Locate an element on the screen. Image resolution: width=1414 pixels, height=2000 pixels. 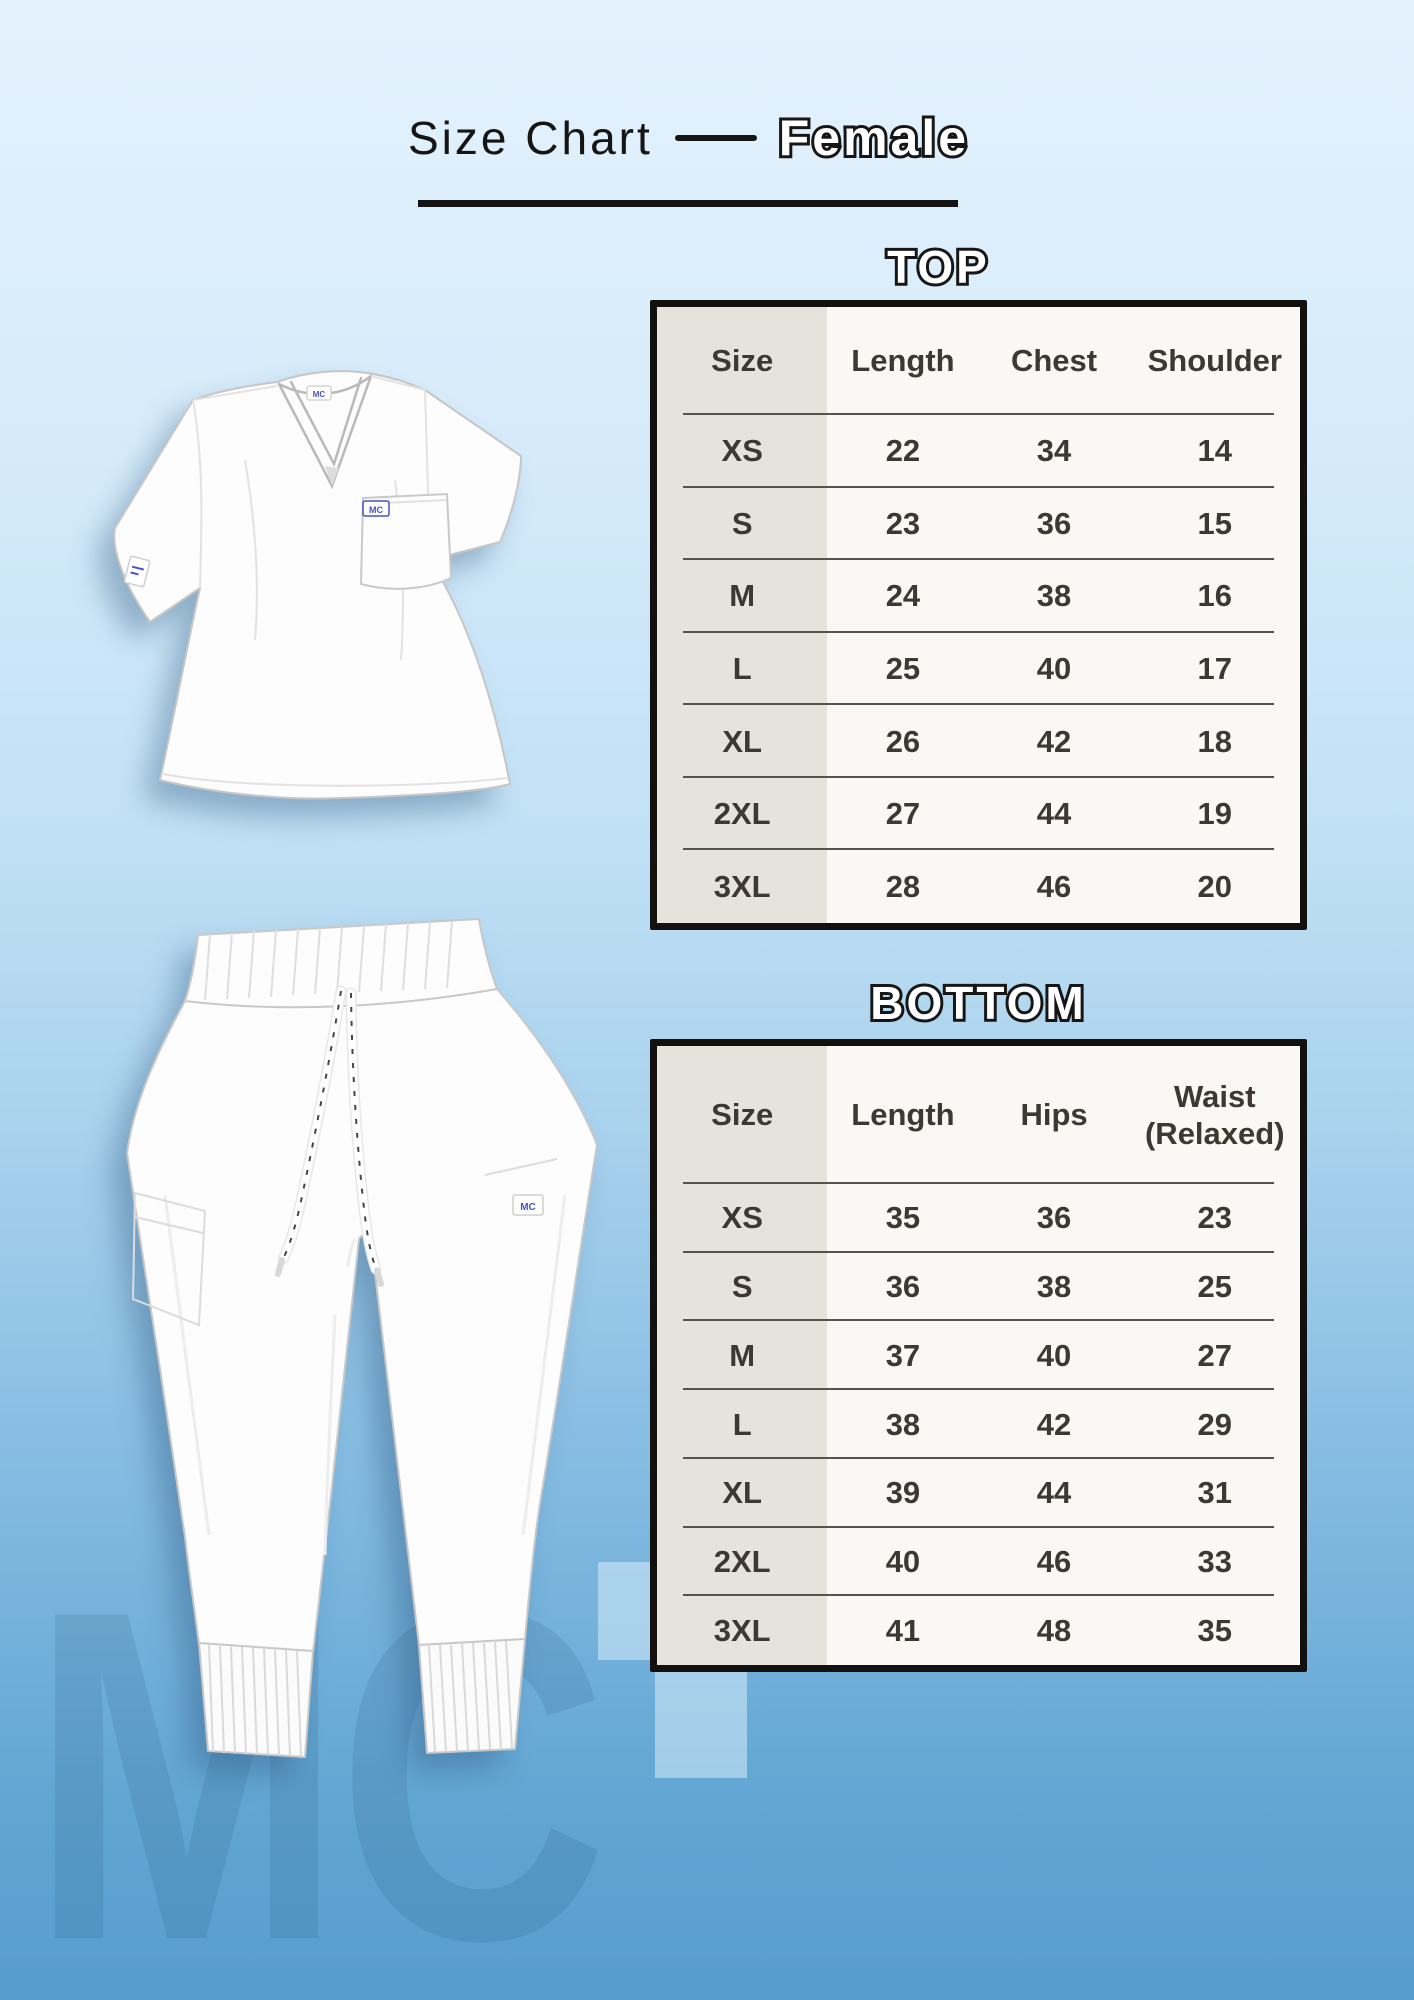
title-dash-divider is located at coordinates (715, 138).